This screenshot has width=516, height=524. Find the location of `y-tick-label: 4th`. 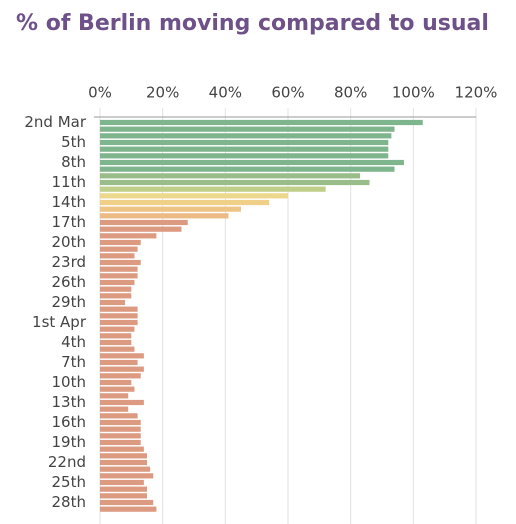

y-tick-label: 4th is located at coordinates (73, 342).